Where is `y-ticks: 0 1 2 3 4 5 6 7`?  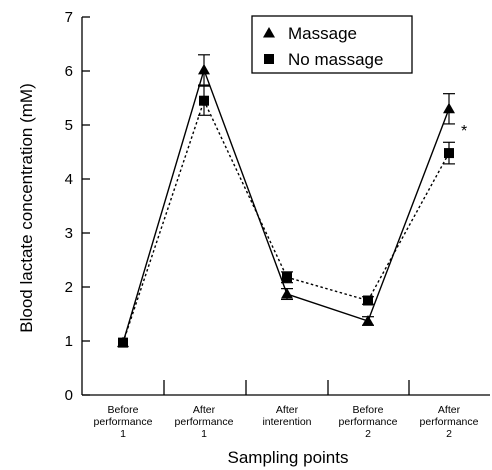 y-ticks: 0 1 2 3 4 5 6 7 is located at coordinates (77, 206).